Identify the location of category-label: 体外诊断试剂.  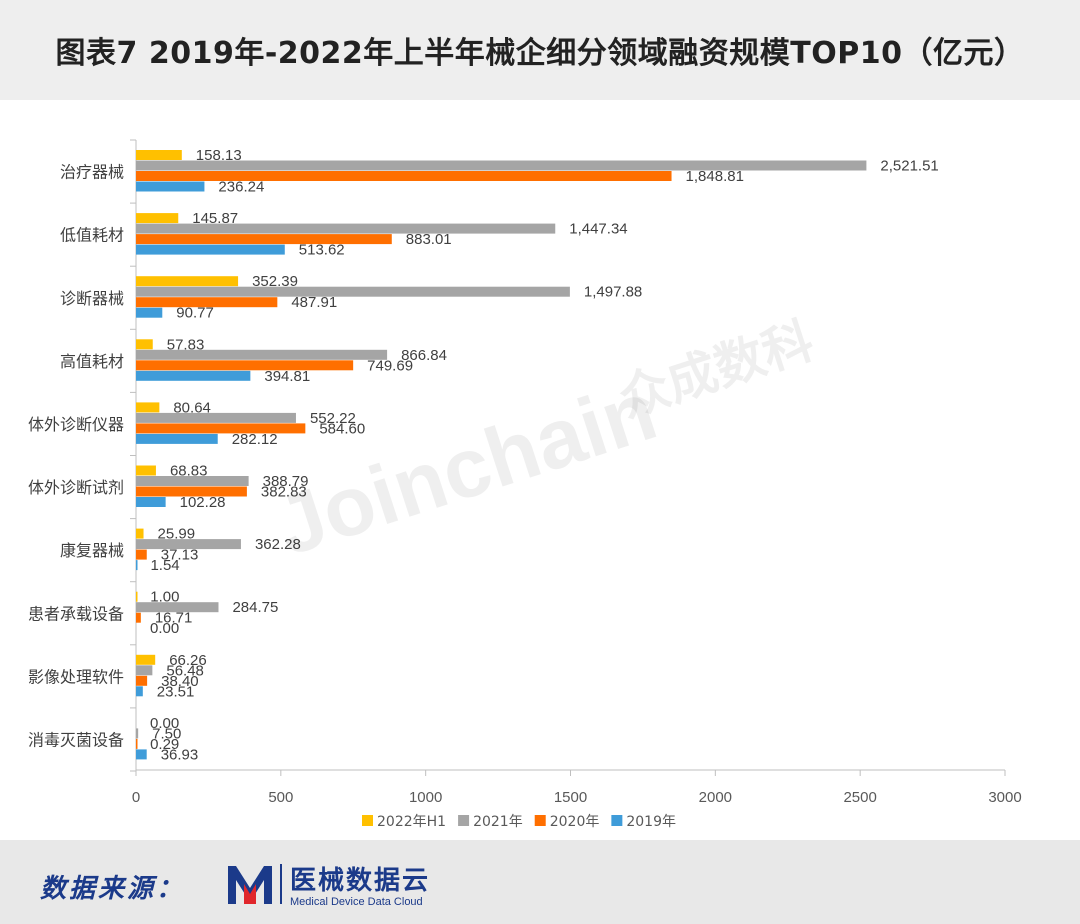
(76, 487).